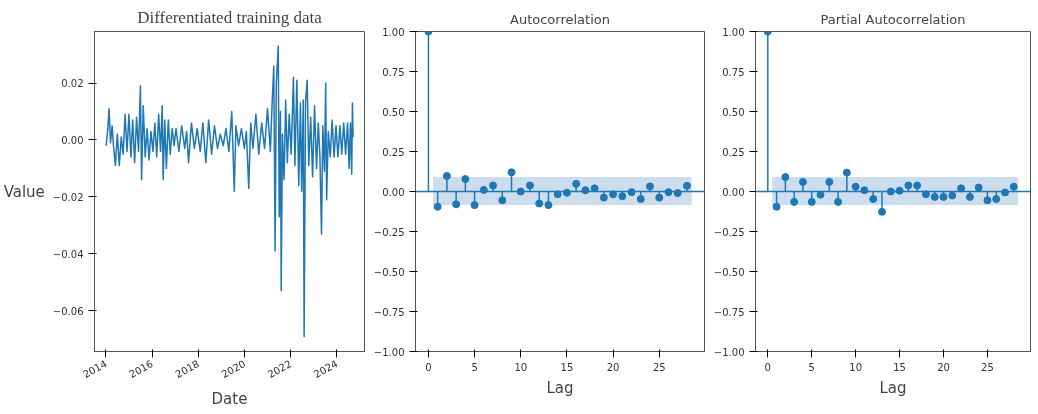 This screenshot has width=1038, height=414. Describe the element at coordinates (230, 17) in the screenshot. I see `chart-title: Differentiated training data` at that location.